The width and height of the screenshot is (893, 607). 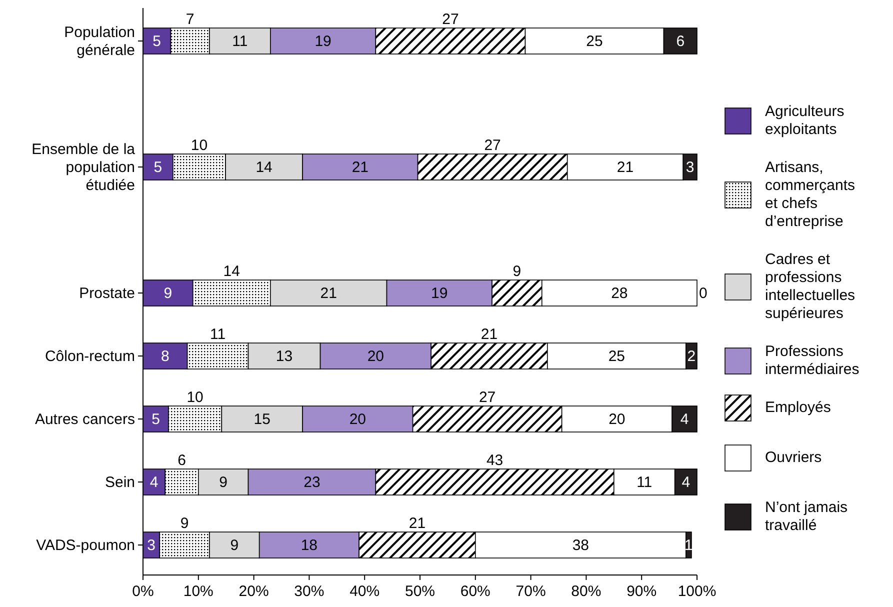 I want to click on data-label: 18, so click(x=309, y=545).